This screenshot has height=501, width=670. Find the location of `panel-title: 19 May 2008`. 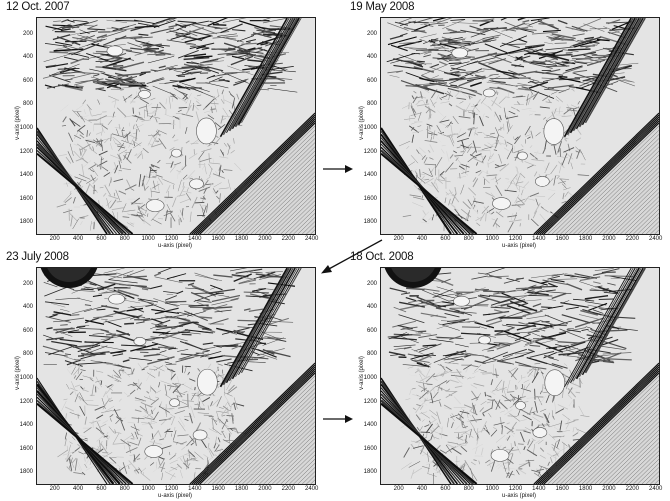

panel-title: 19 May 2008 is located at coordinates (382, 7).